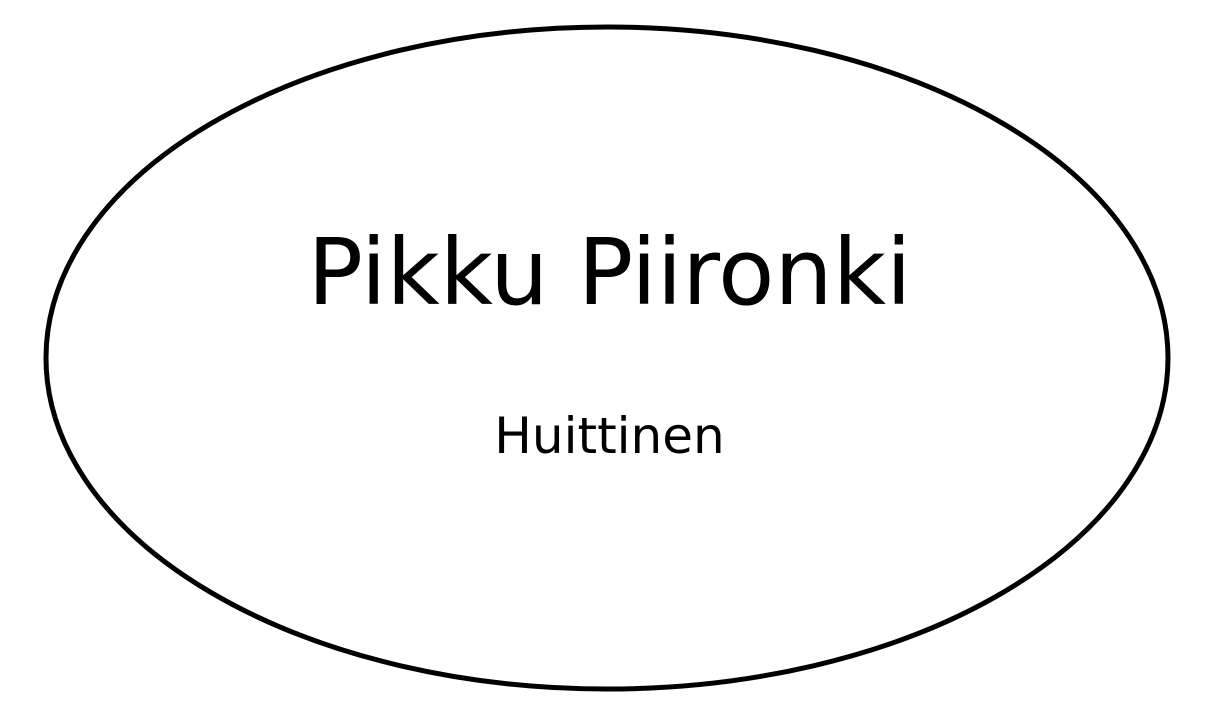 The image size is (1219, 721). Describe the element at coordinates (609, 272) in the screenshot. I see `shop-name: Pikku Piironki` at that location.